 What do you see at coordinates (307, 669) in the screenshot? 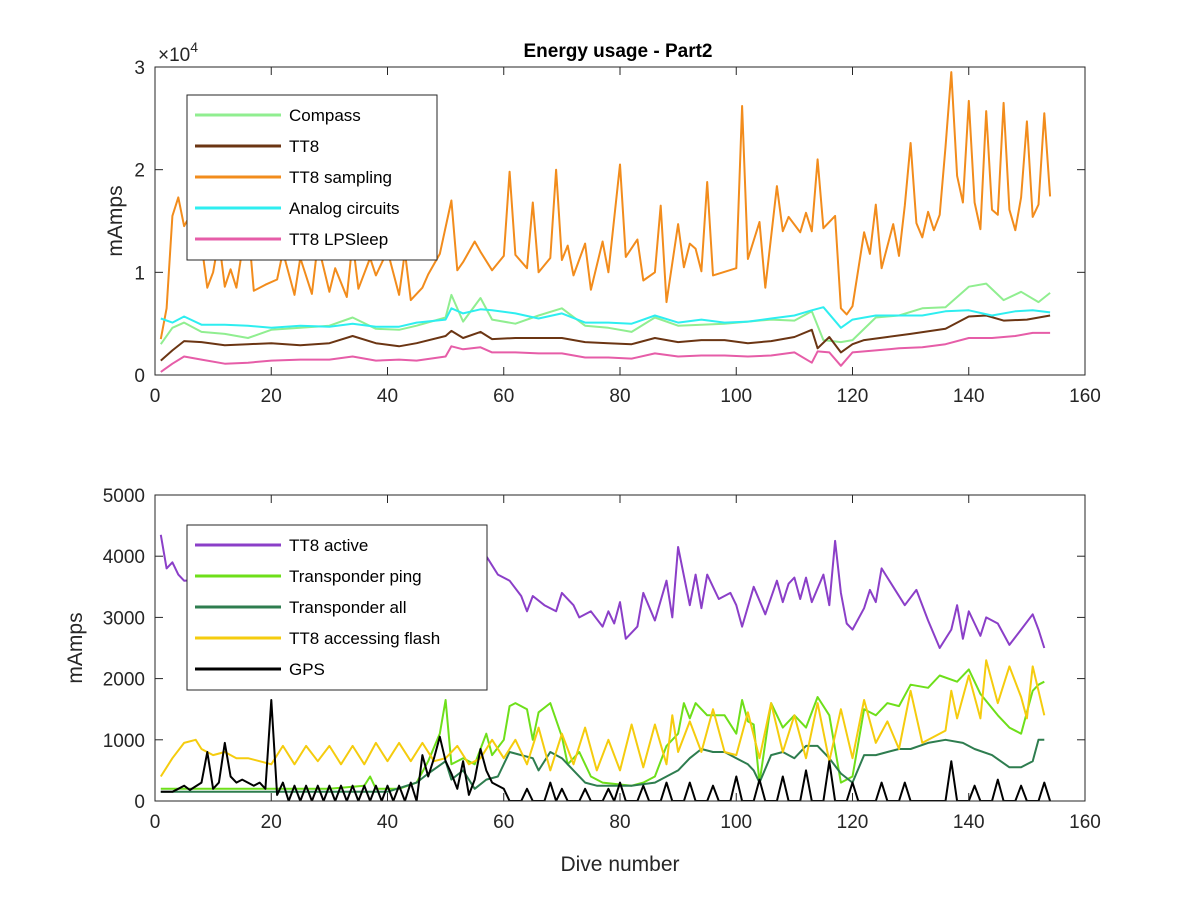
I see `legend-label: GPS` at bounding box center [307, 669].